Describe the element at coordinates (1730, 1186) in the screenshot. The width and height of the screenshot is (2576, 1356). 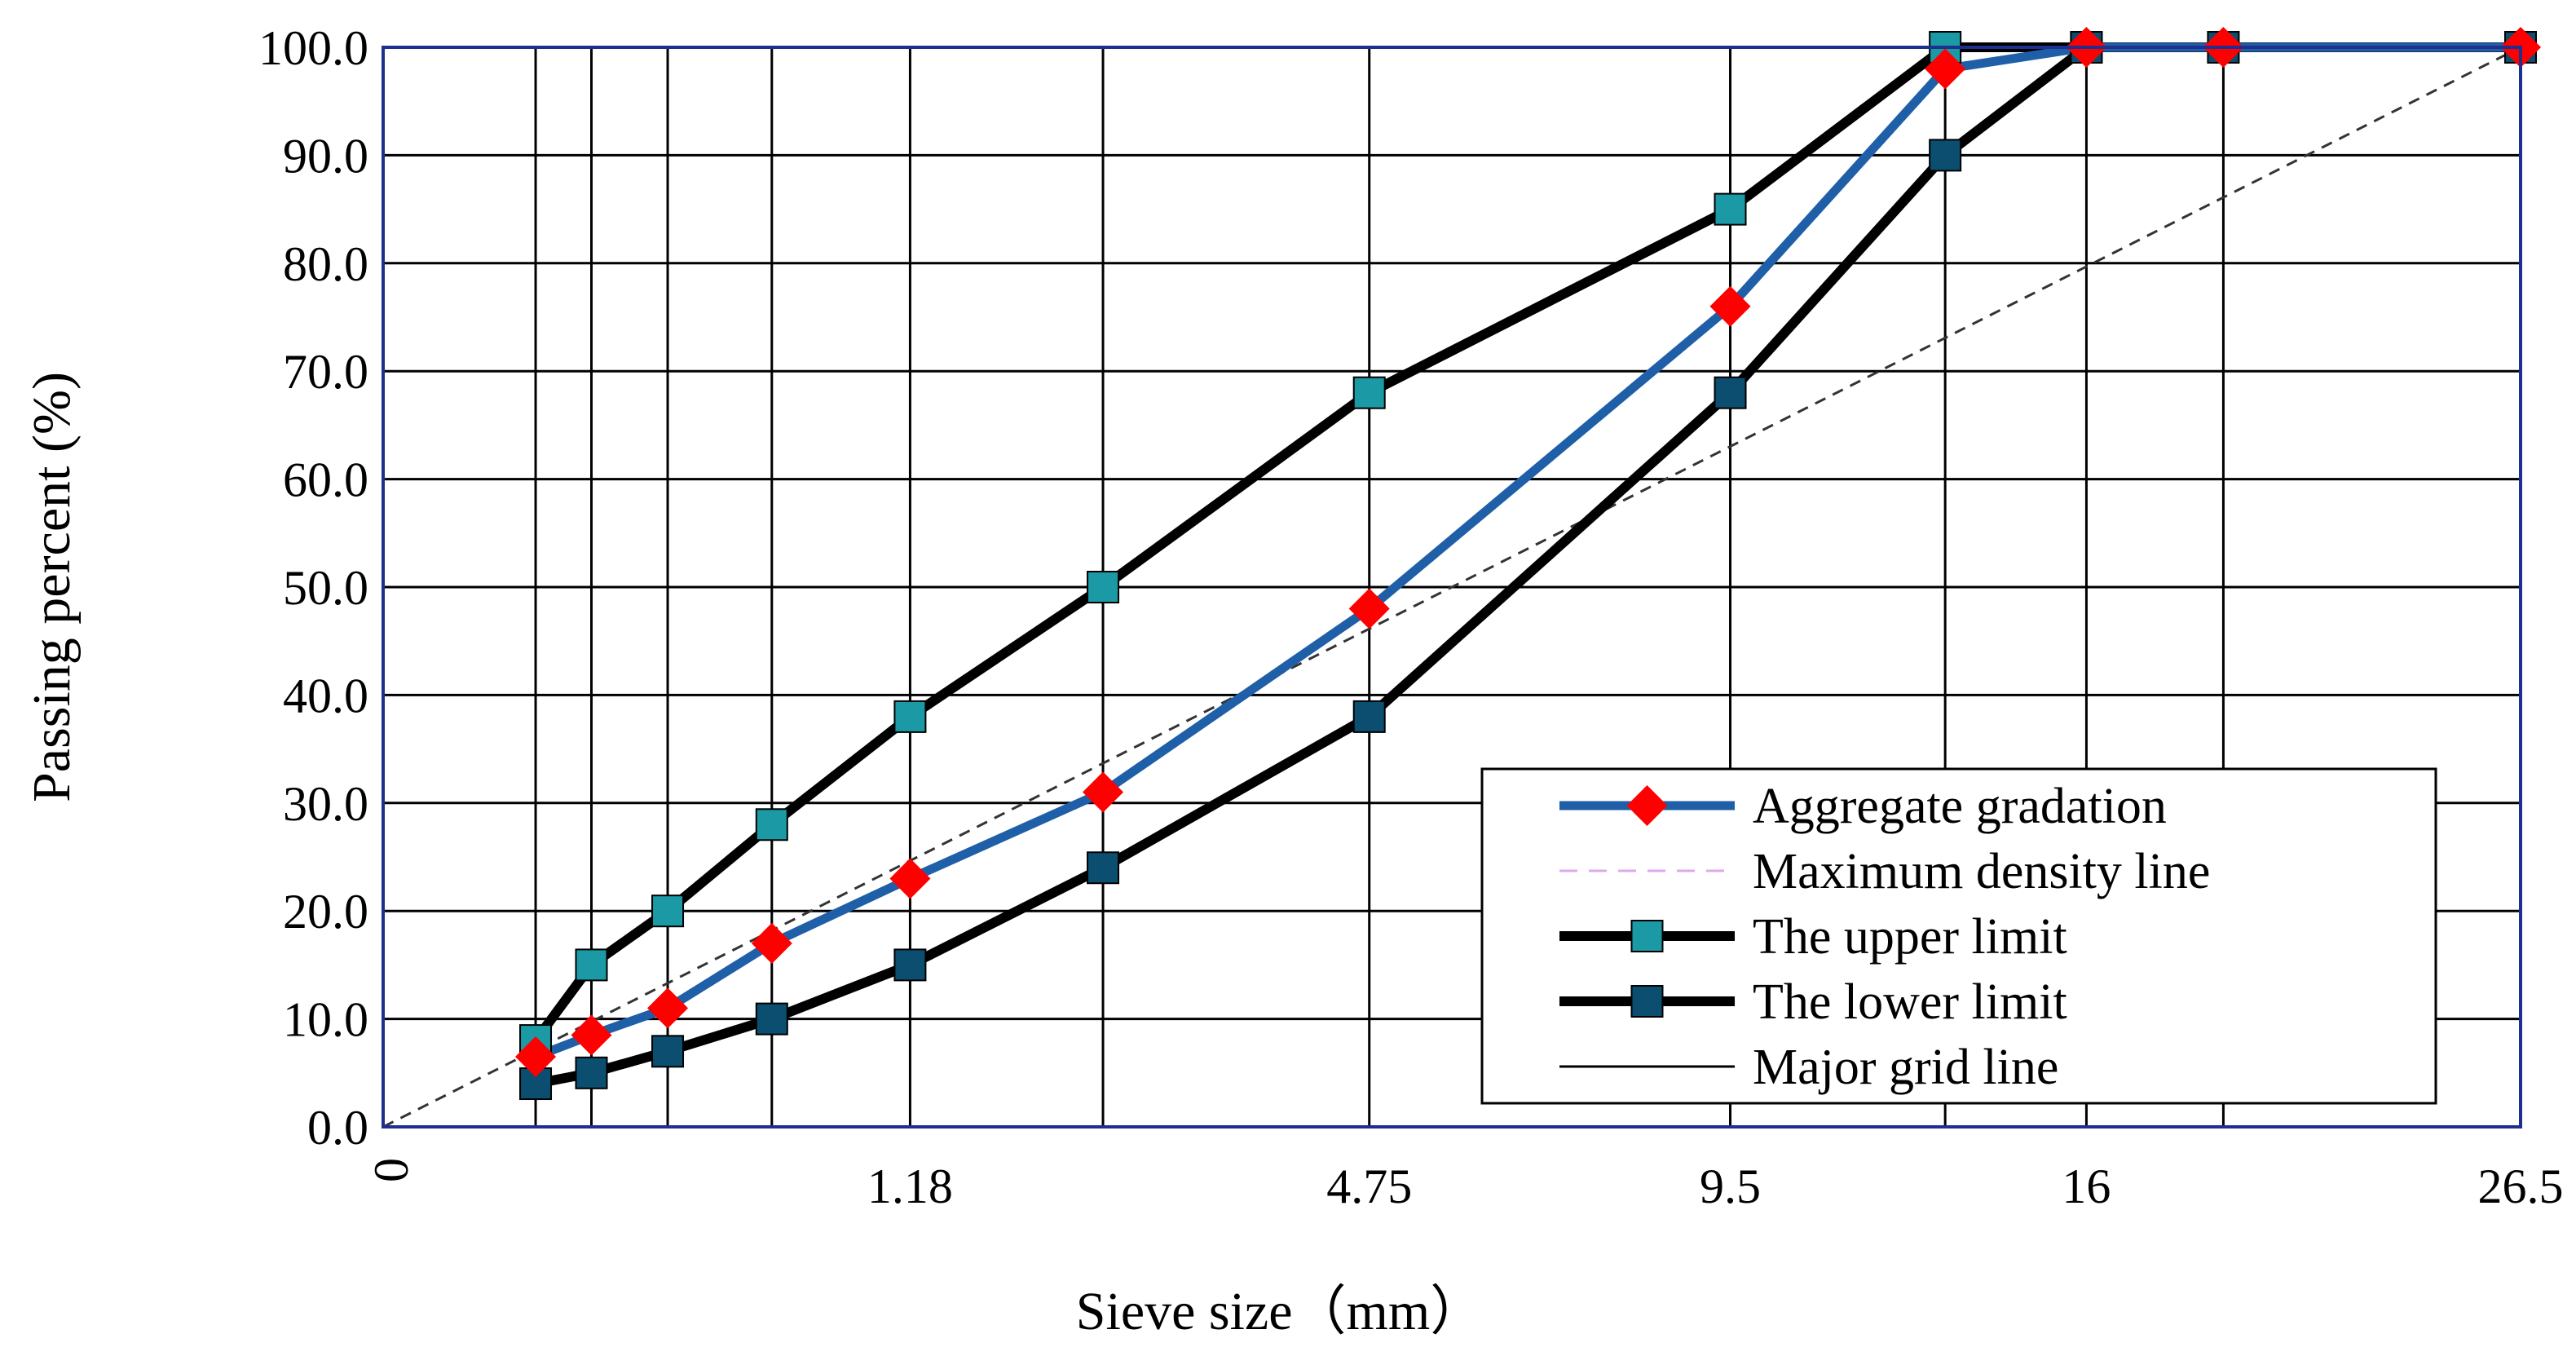
I see `x-tick-label: 9.5` at that location.